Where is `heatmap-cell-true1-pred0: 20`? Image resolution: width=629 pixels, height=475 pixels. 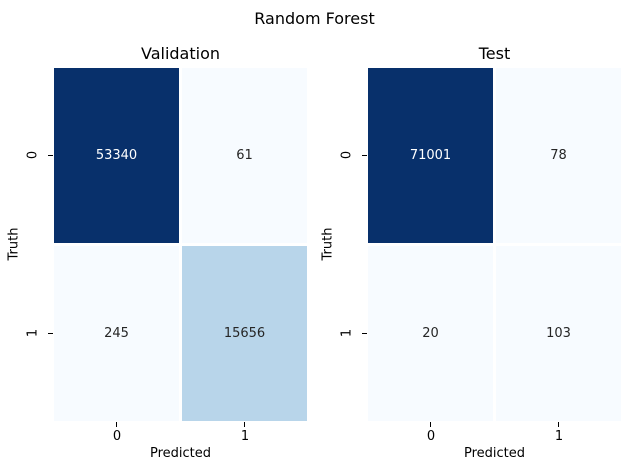 heatmap-cell-true1-pred0: 20 is located at coordinates (430, 333).